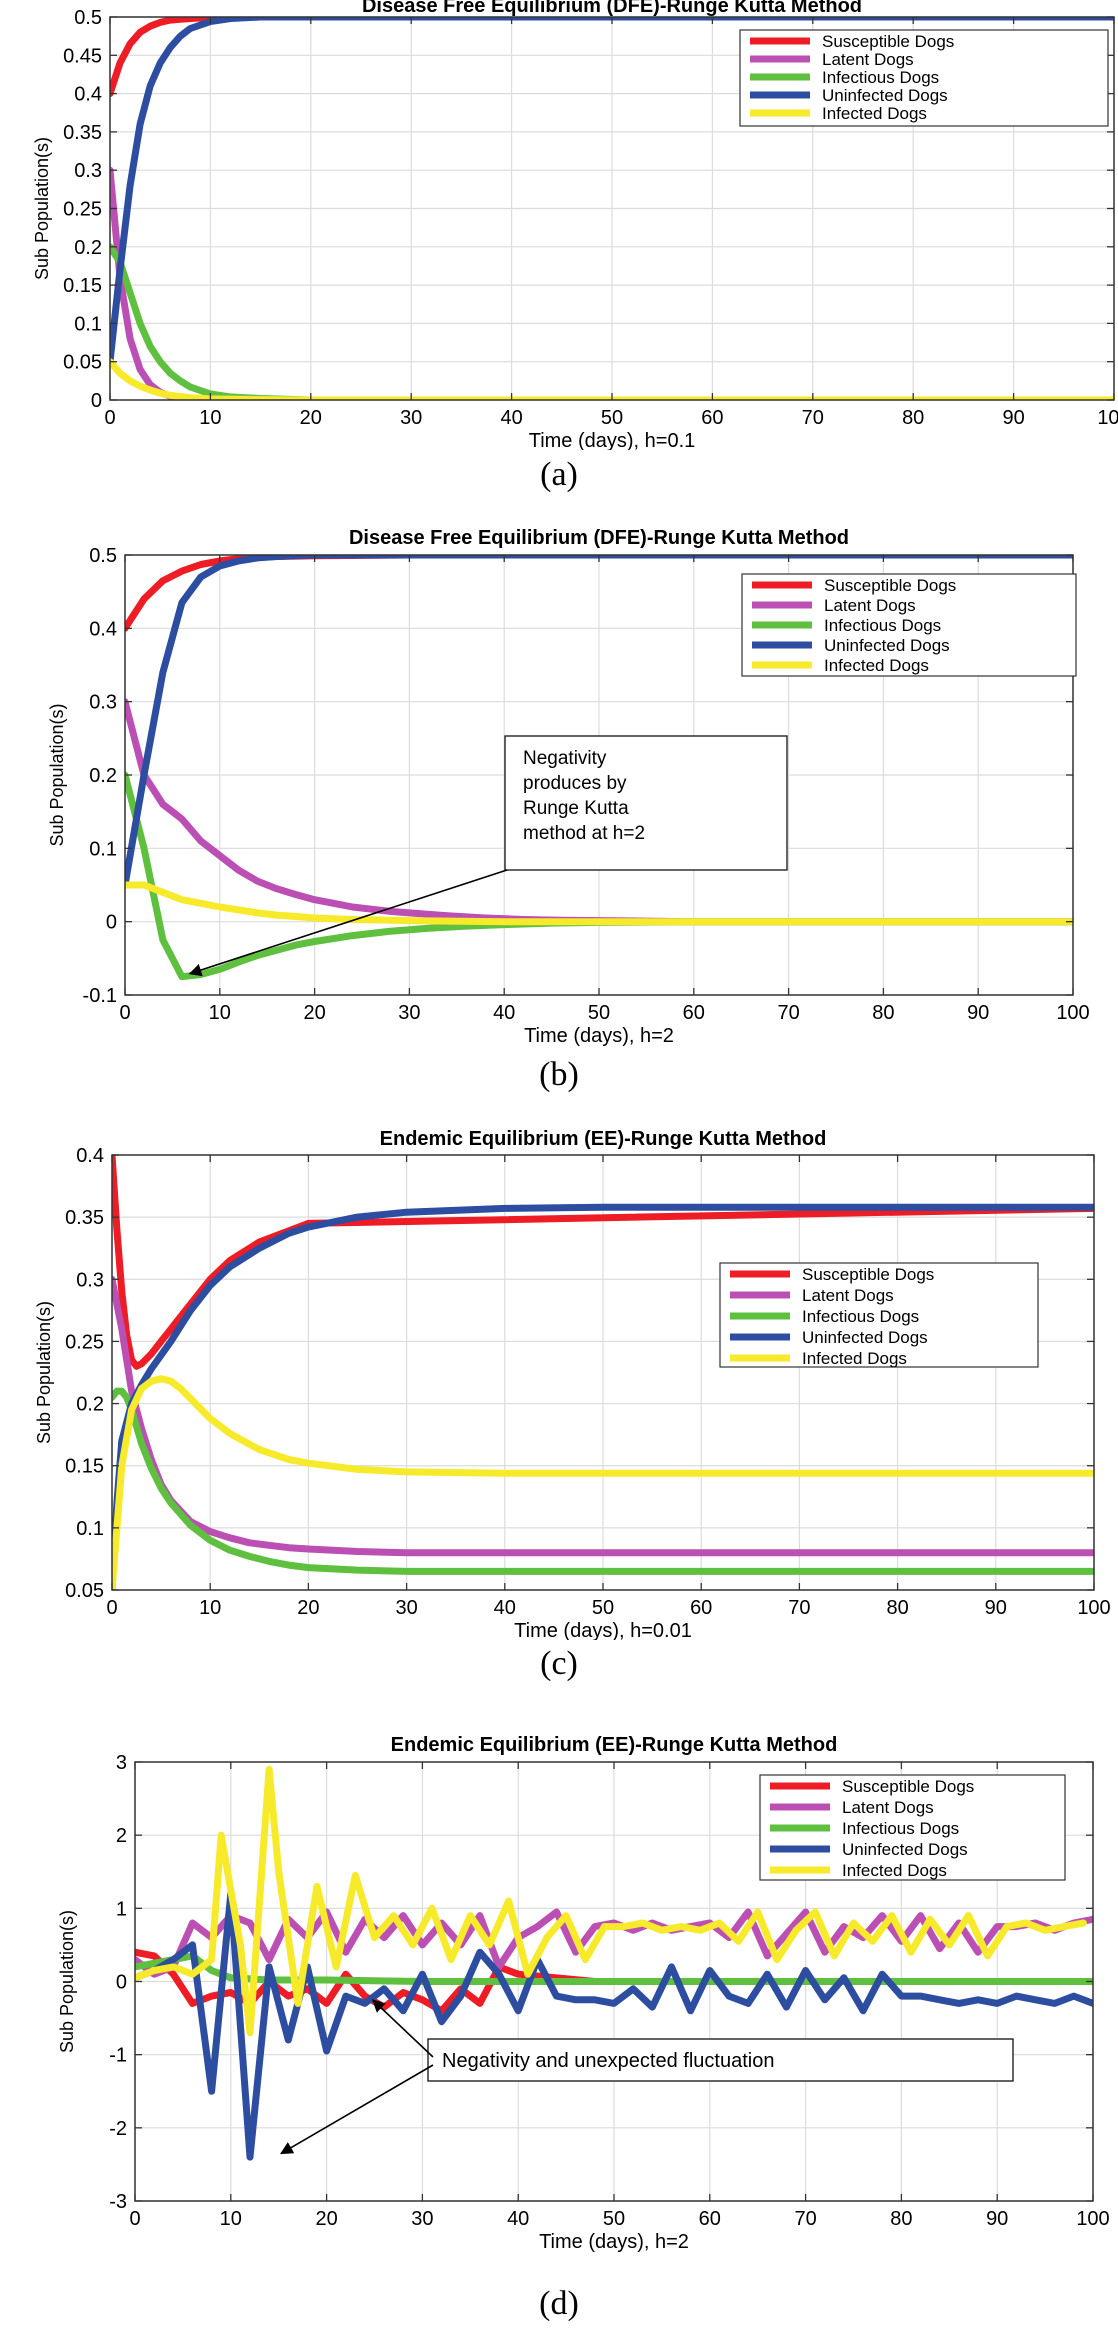 The image size is (1118, 2350). I want to click on y-tick-label: -2, so click(118, 2129).